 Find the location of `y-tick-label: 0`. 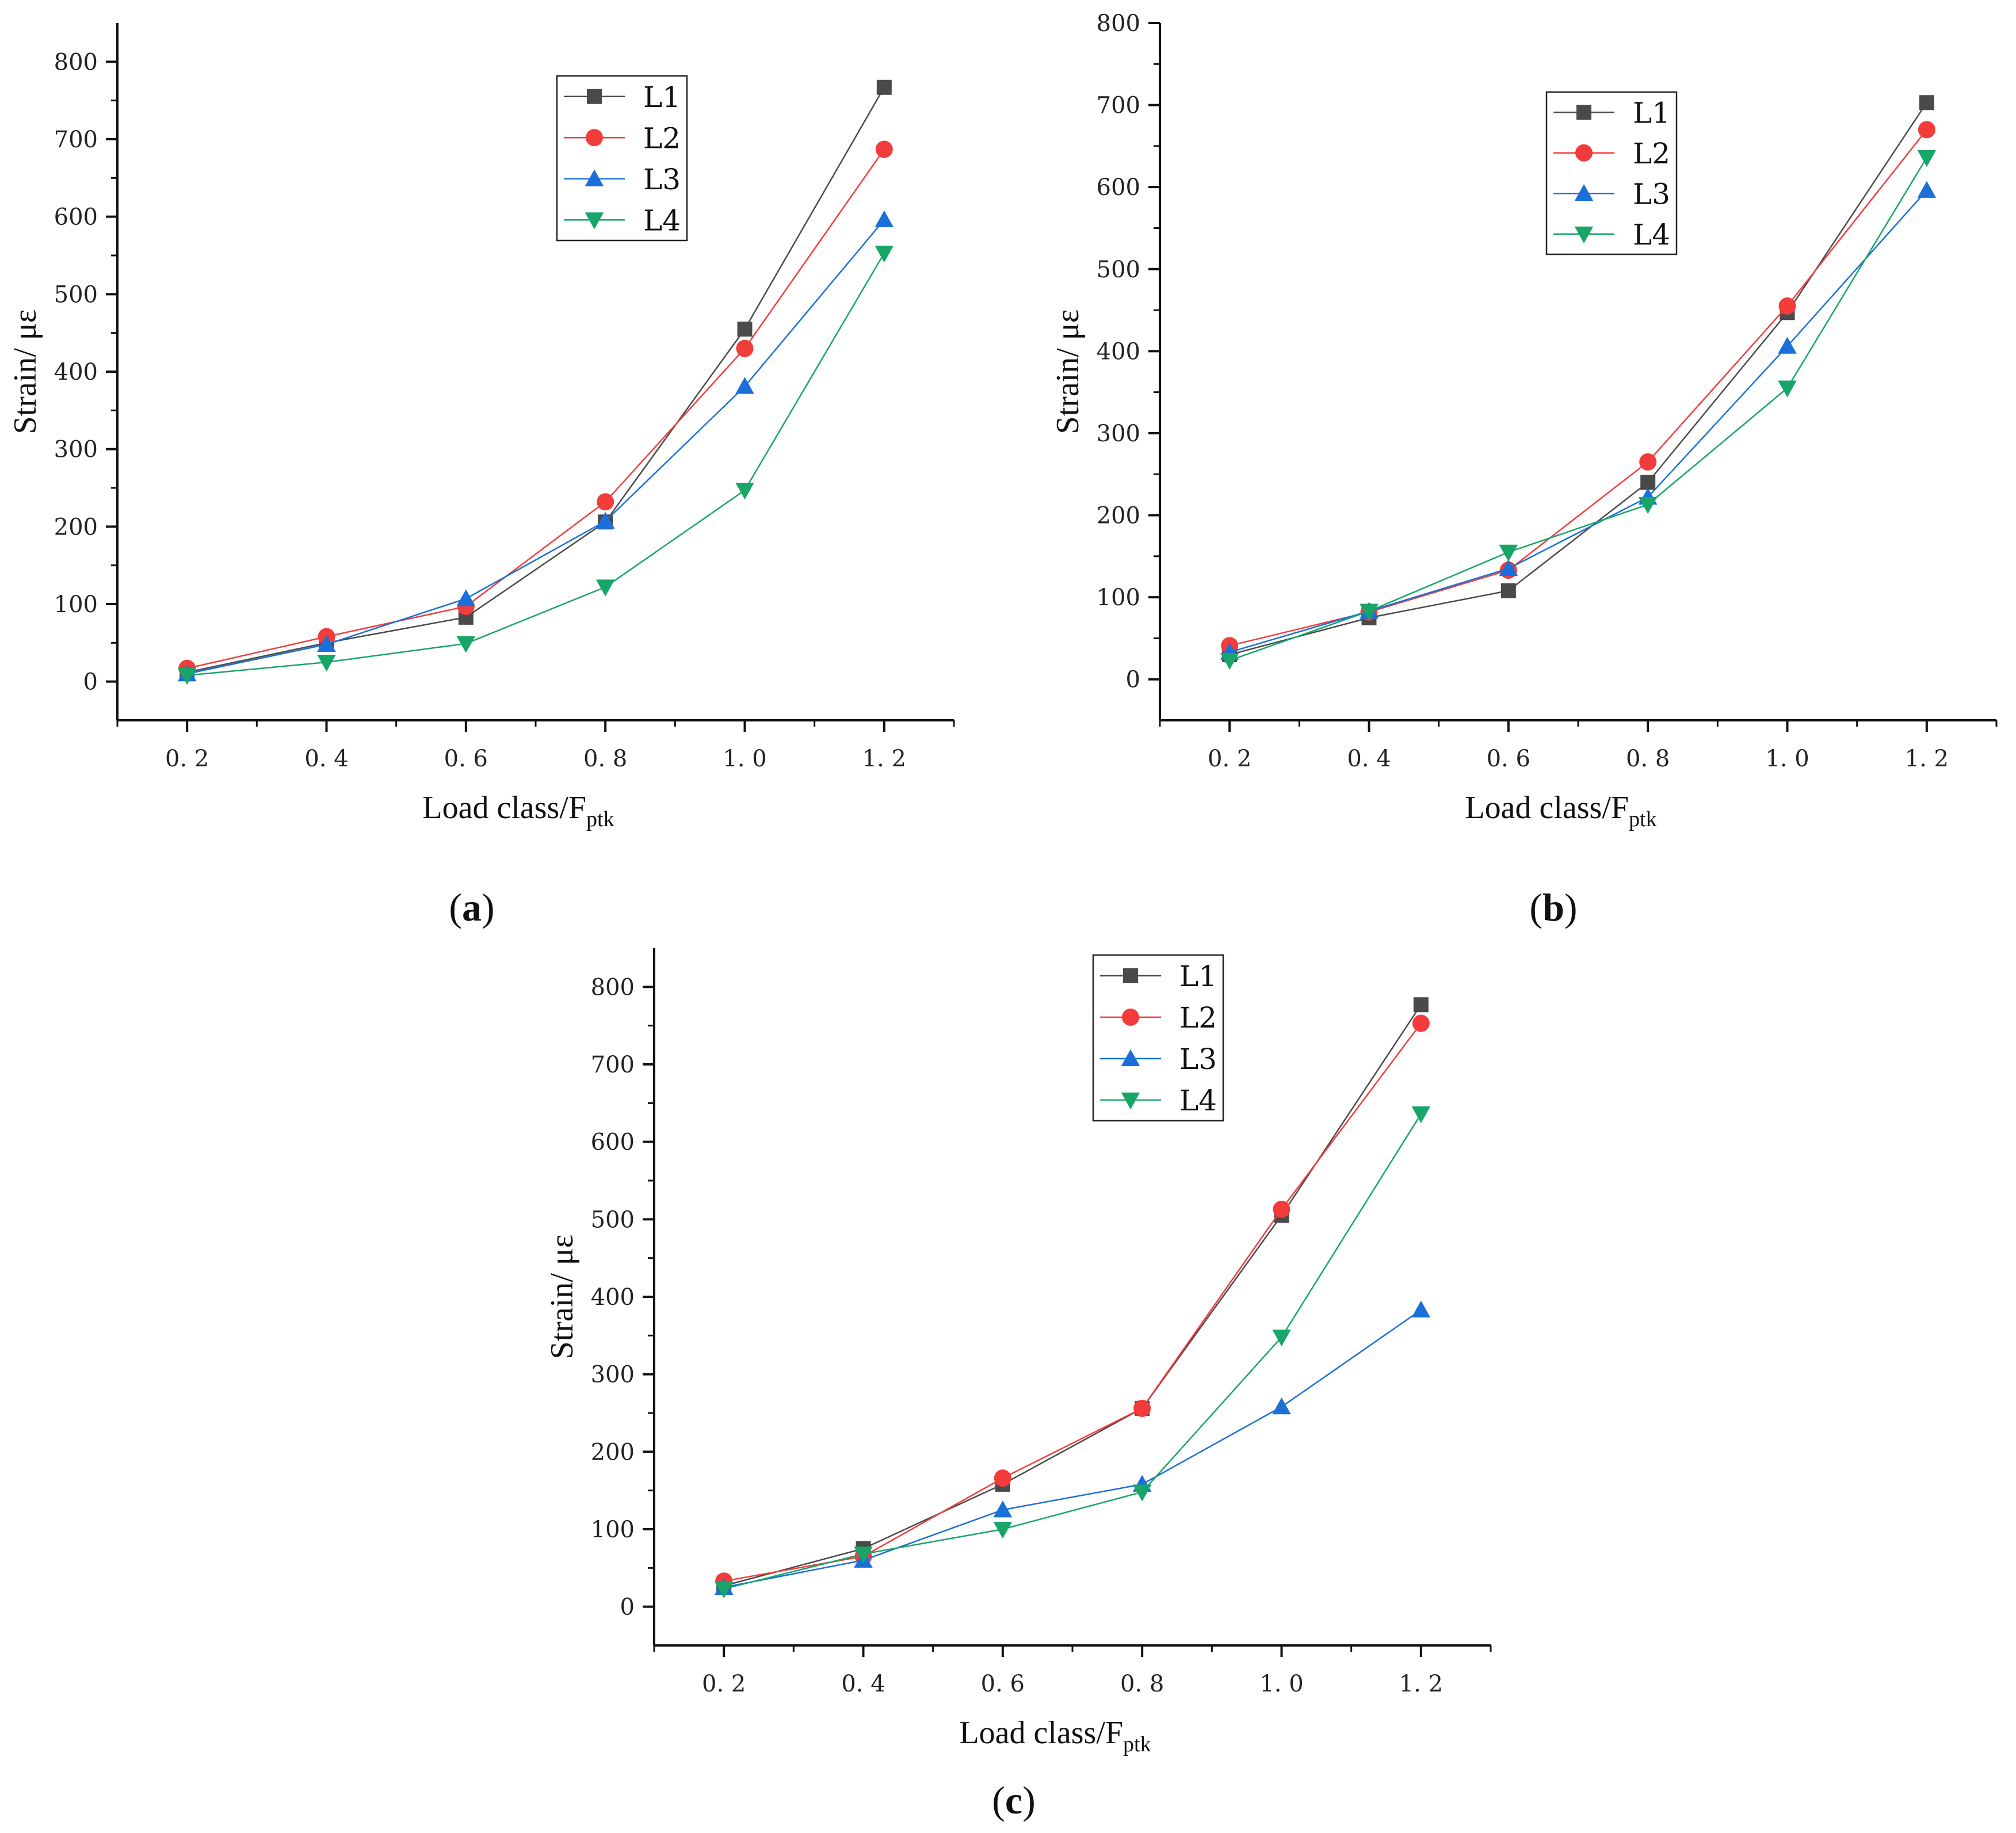

y-tick-label: 0 is located at coordinates (90, 682).